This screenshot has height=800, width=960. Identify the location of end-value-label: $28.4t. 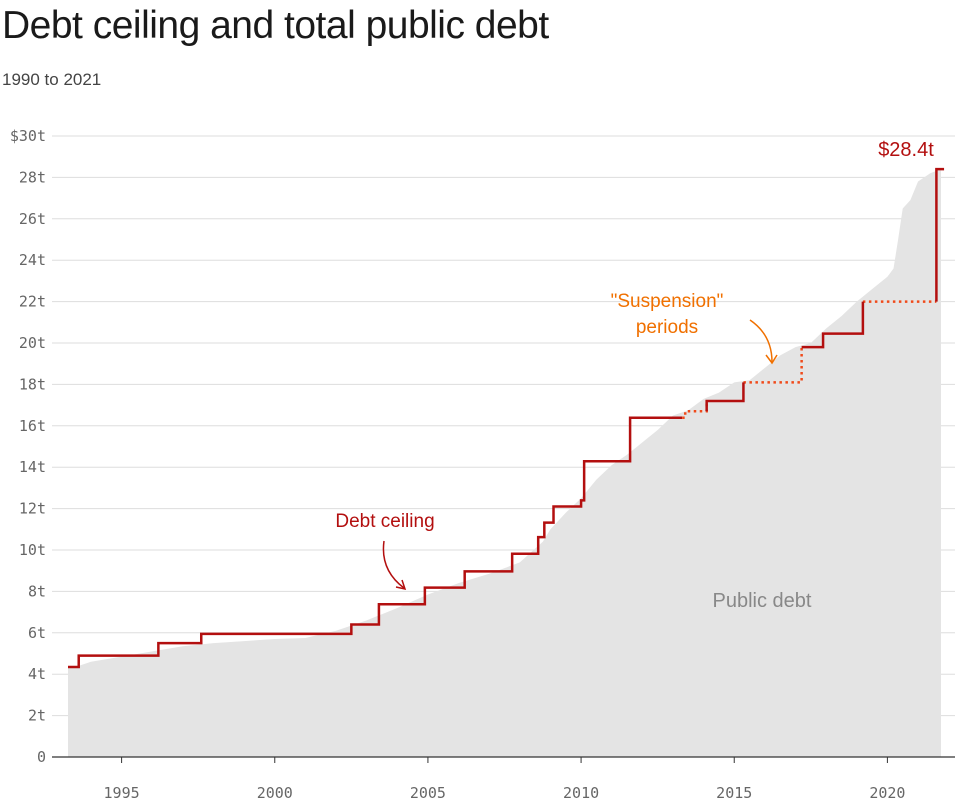
(906, 150).